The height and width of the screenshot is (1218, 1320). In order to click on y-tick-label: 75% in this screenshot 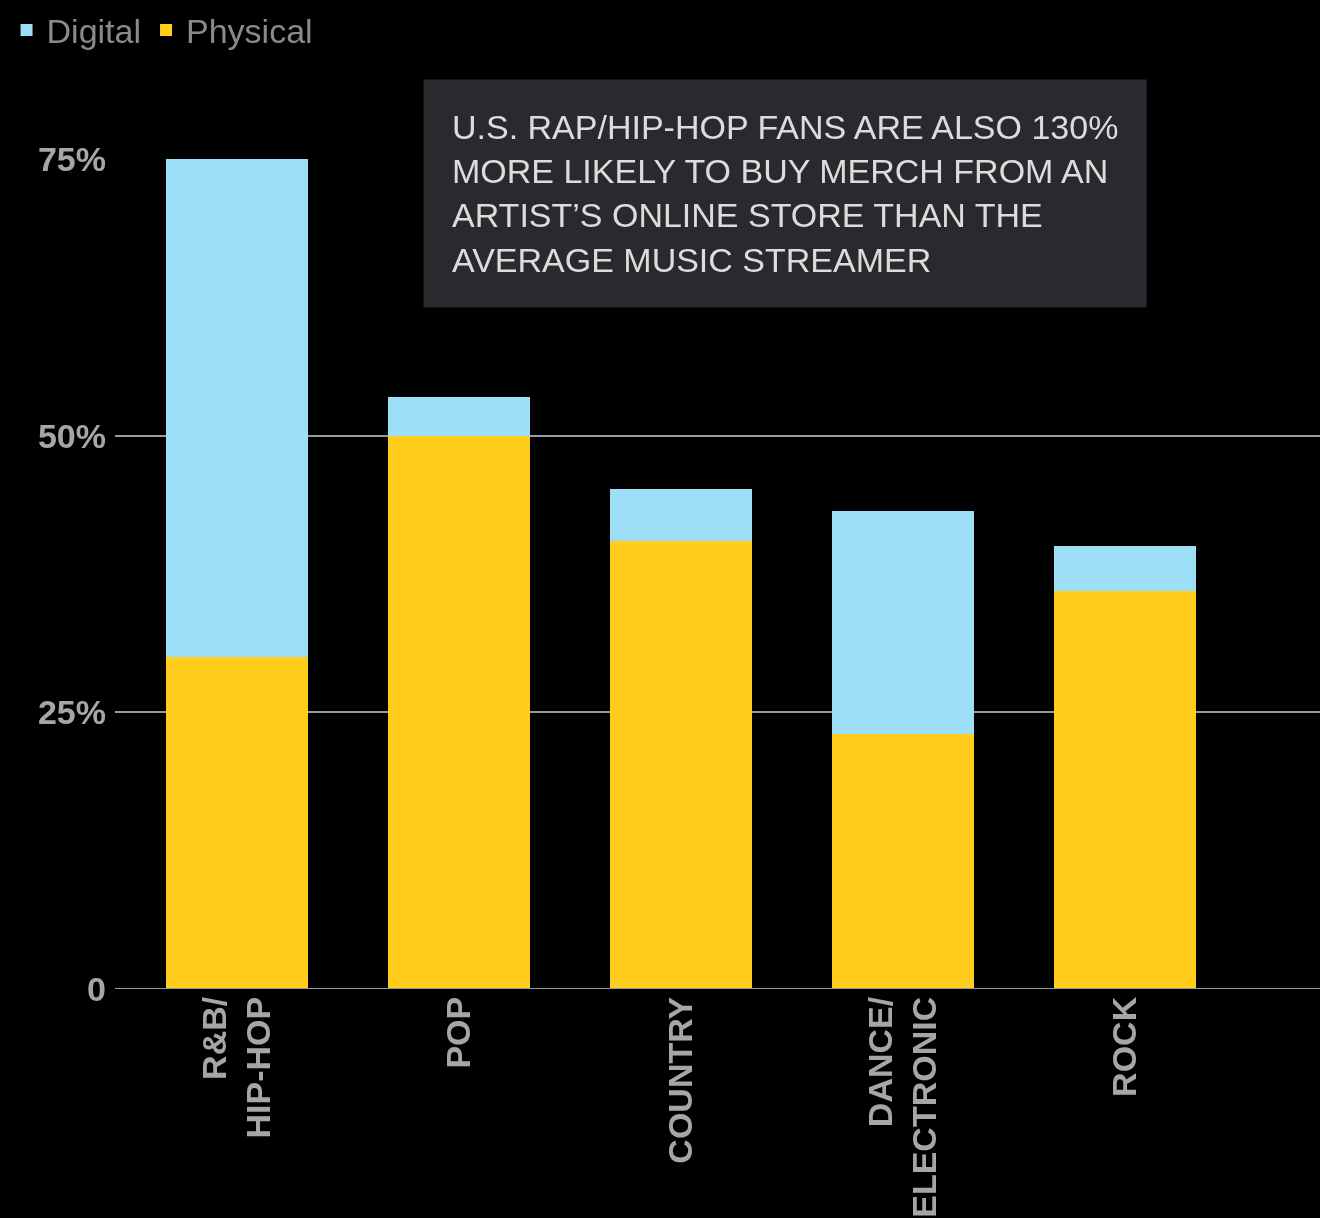, I will do `click(71, 158)`.